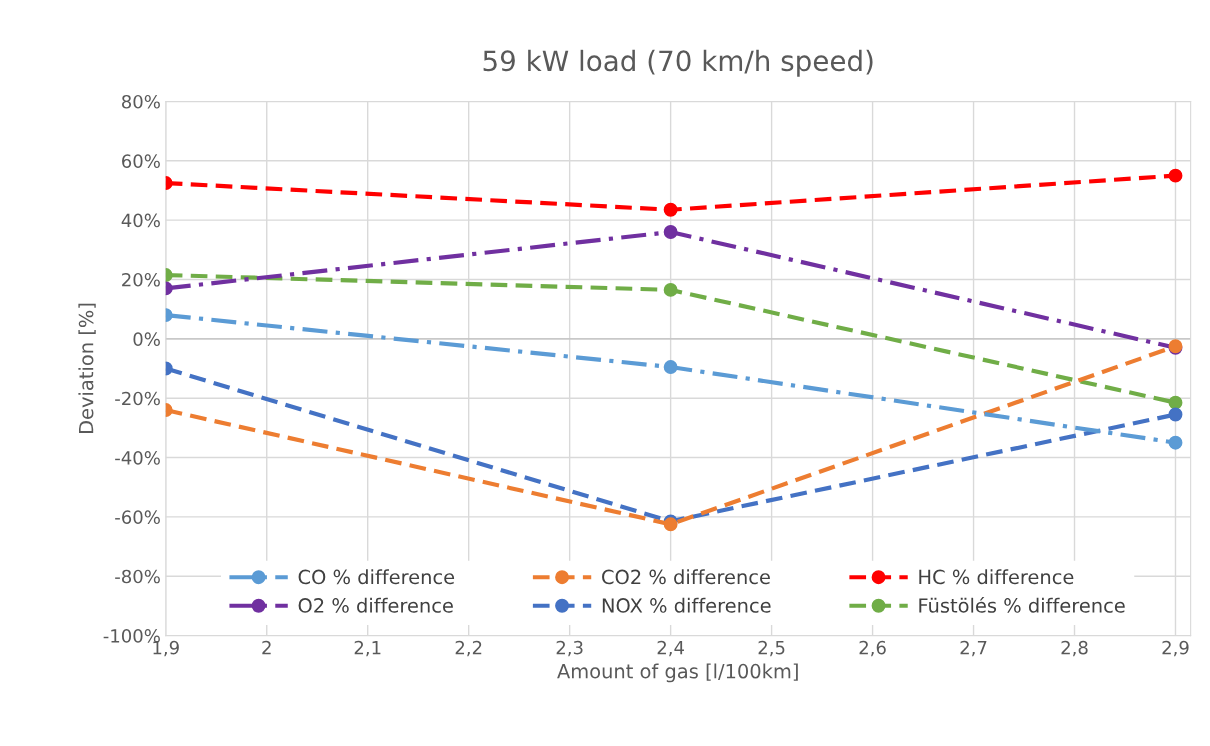  I want to click on x-tick-label: 2,1, so click(367, 648).